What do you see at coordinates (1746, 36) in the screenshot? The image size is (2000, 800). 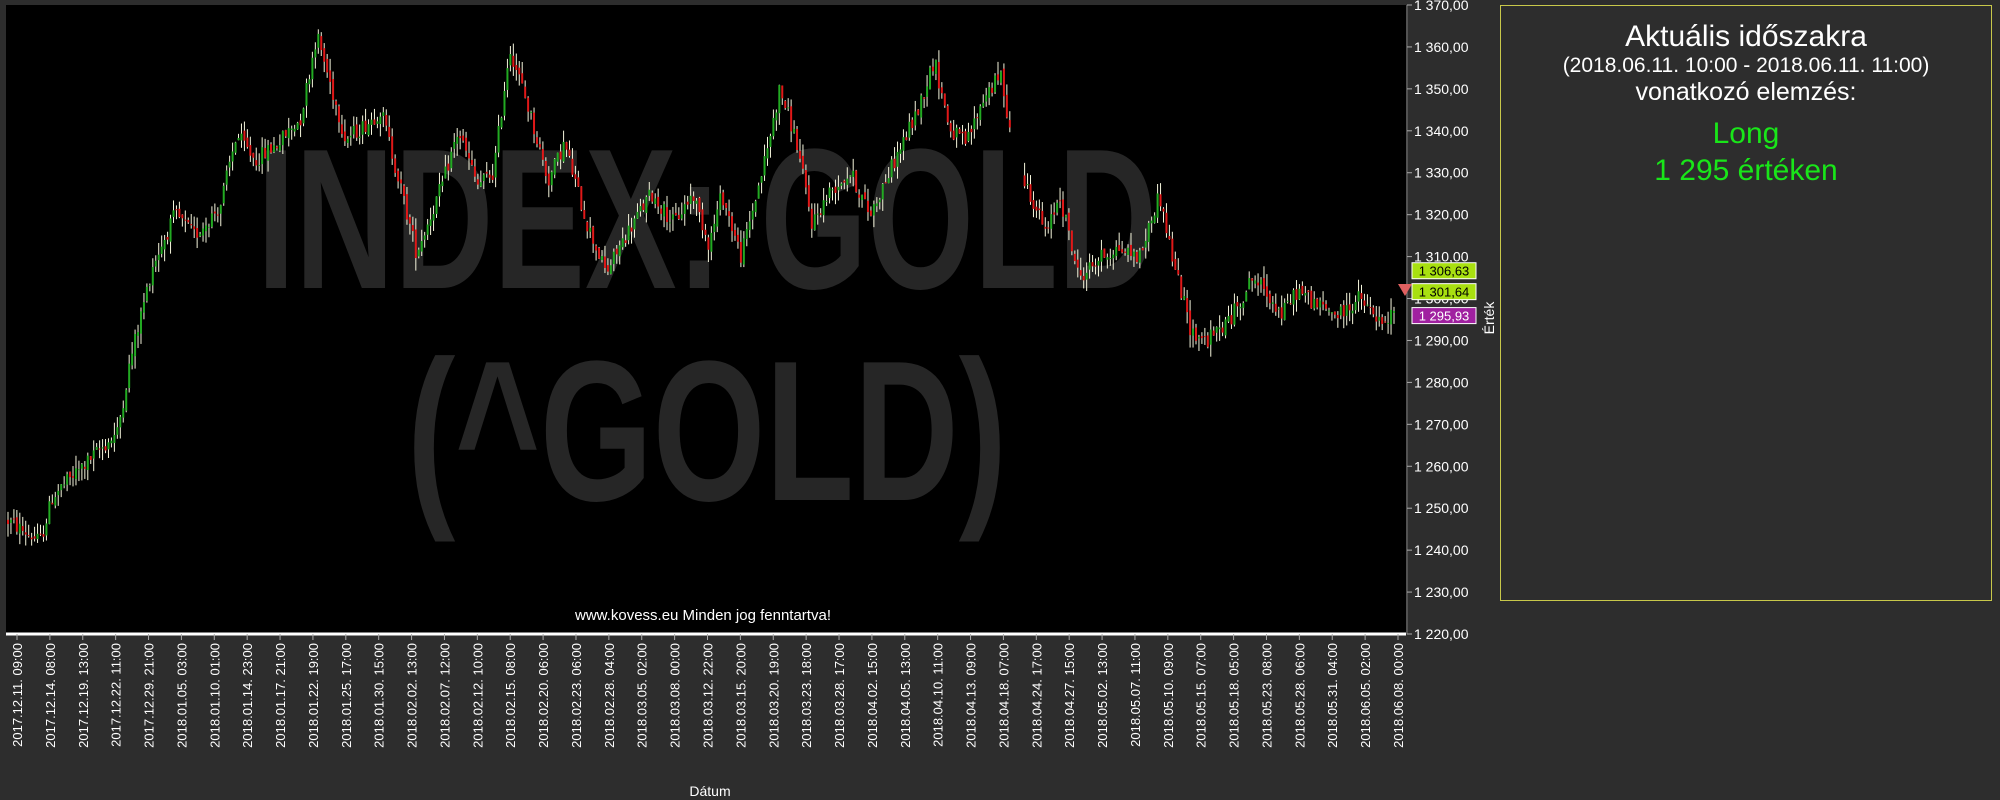 I see `panel-title: Aktuális időszakra` at bounding box center [1746, 36].